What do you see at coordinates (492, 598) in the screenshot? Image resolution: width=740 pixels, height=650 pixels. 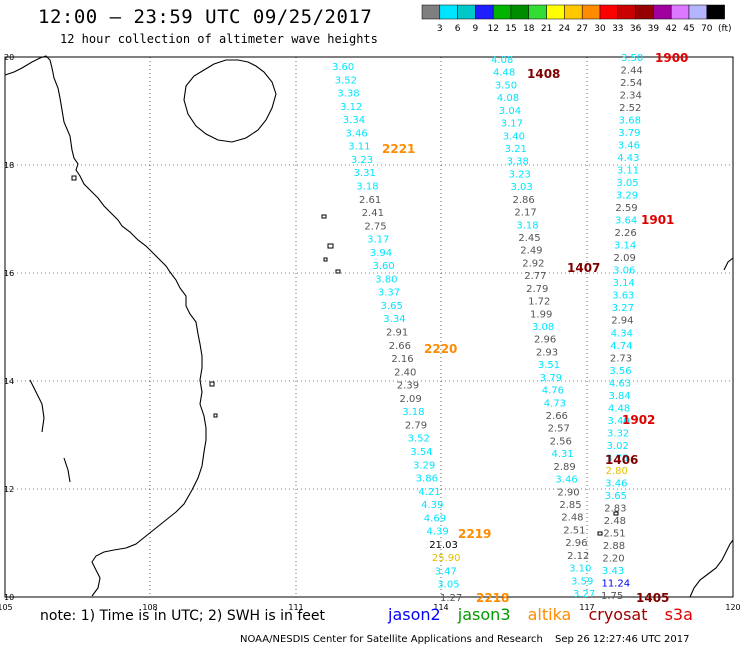 I see `pass-time-label: 2218` at bounding box center [492, 598].